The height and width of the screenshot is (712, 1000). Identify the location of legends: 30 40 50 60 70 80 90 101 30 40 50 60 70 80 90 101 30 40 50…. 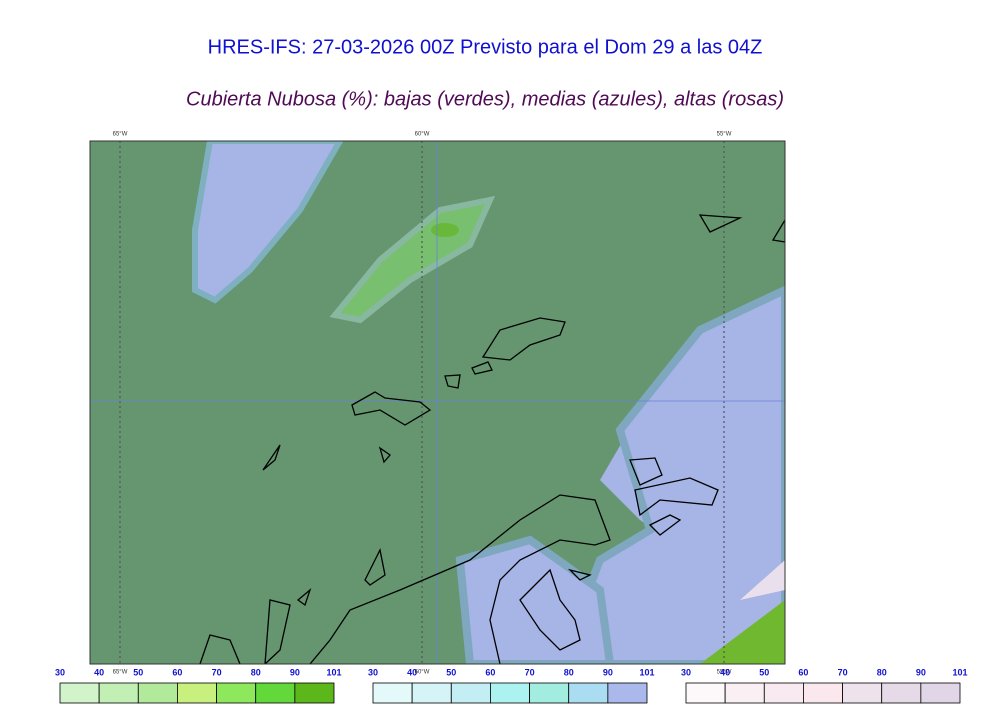
(511, 685).